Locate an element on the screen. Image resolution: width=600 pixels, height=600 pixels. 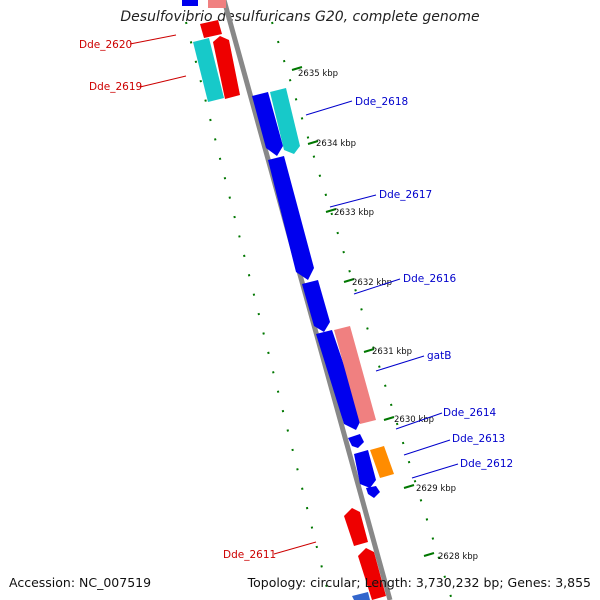
tick-label-2629: 2629 kbp is located at coordinates (436, 489).